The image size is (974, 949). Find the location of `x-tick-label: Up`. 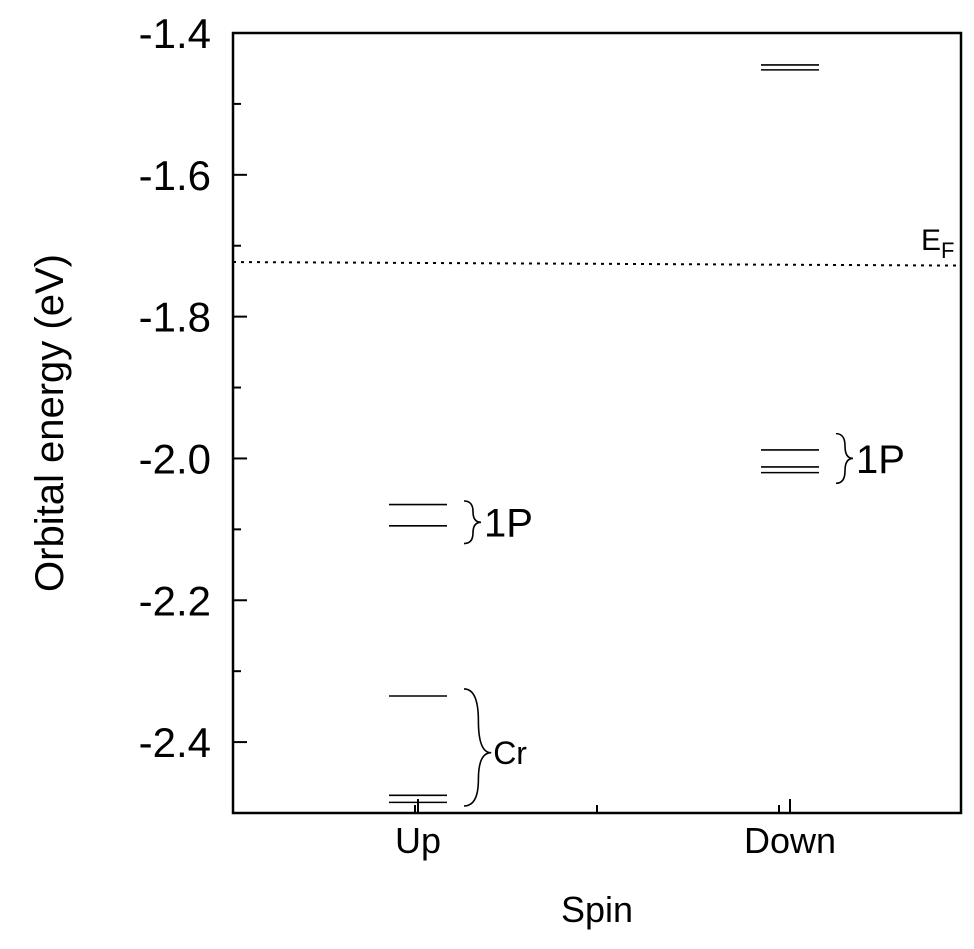

x-tick-label: Up is located at coordinates (418, 840).